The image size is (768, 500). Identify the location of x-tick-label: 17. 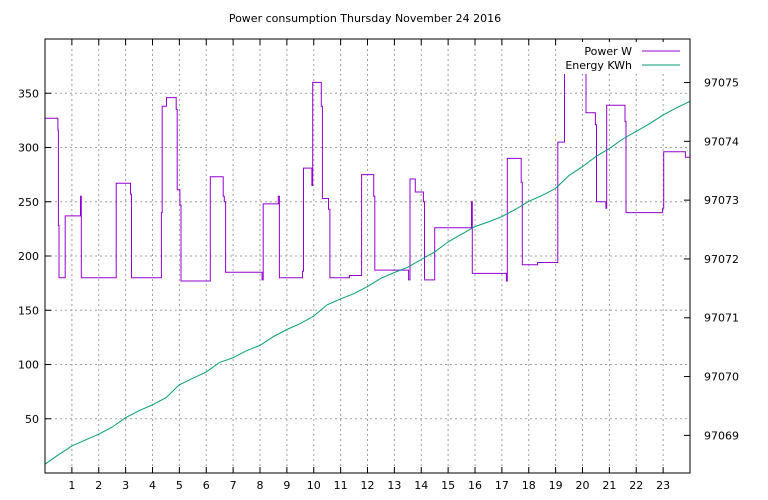
(502, 485).